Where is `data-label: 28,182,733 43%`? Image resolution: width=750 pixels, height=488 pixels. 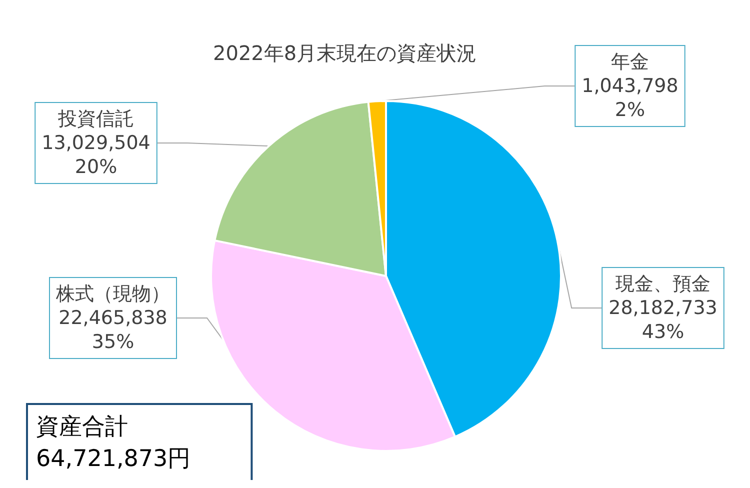 data-label: 28,182,733 43% is located at coordinates (663, 320).